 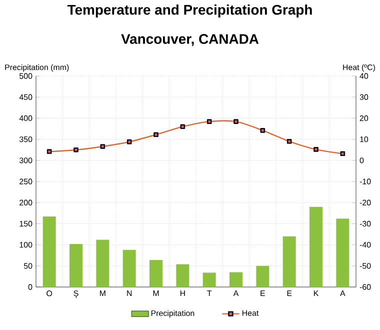 What do you see at coordinates (190, 40) in the screenshot?
I see `chart-subtitle: Vancouver, CANADA` at bounding box center [190, 40].